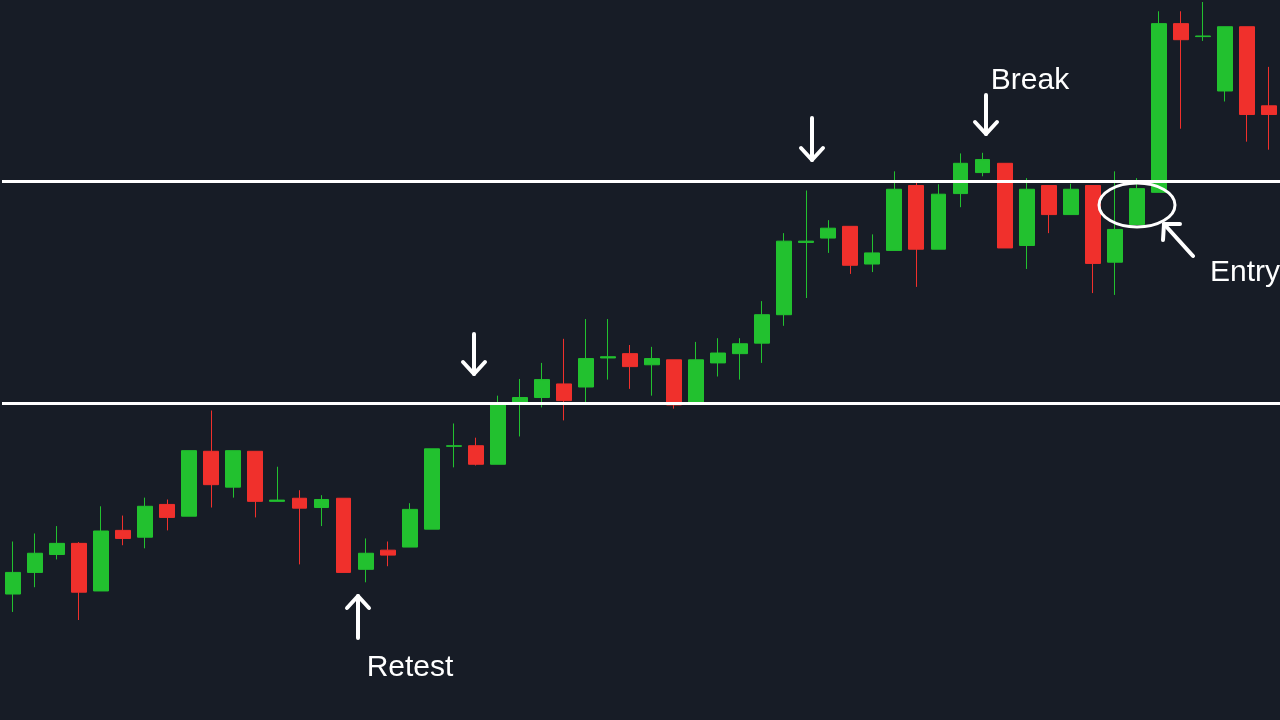 Image resolution: width=1280 pixels, height=720 pixels. Describe the element at coordinates (410, 665) in the screenshot. I see `text: Retest` at that location.